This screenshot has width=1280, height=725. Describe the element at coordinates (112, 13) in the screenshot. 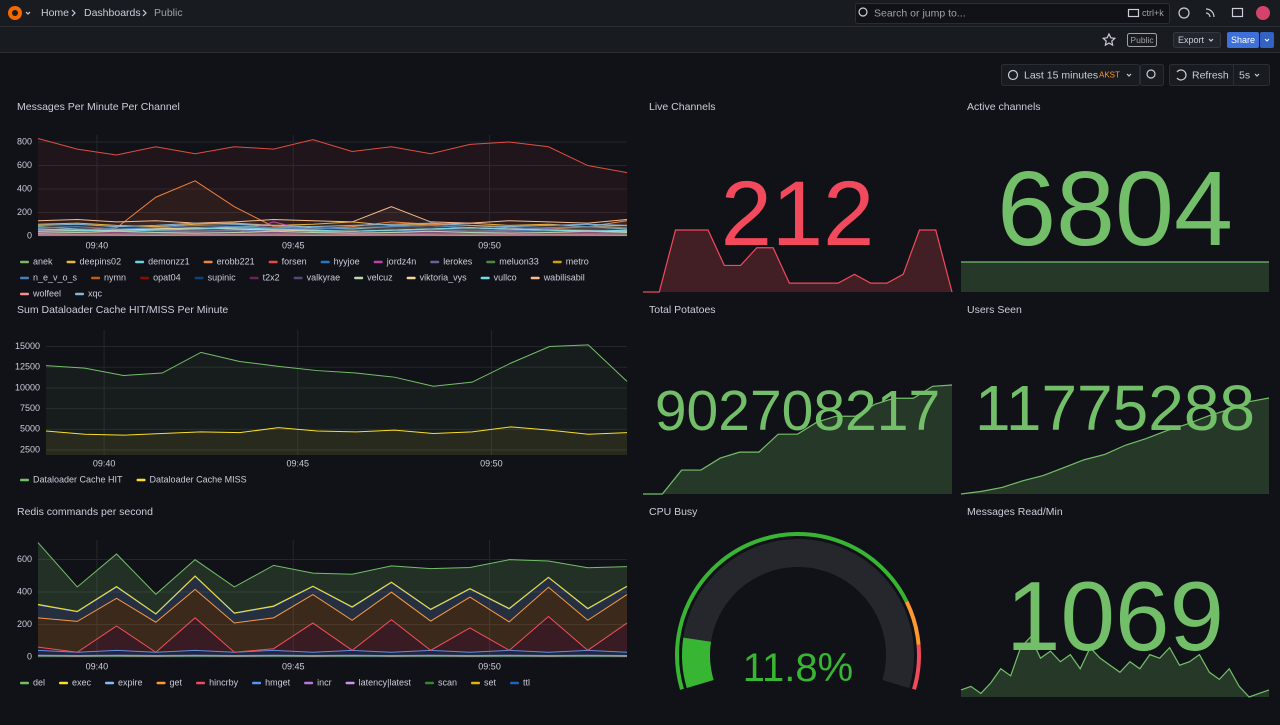

I see `breadcrumb: Dashboards` at that location.